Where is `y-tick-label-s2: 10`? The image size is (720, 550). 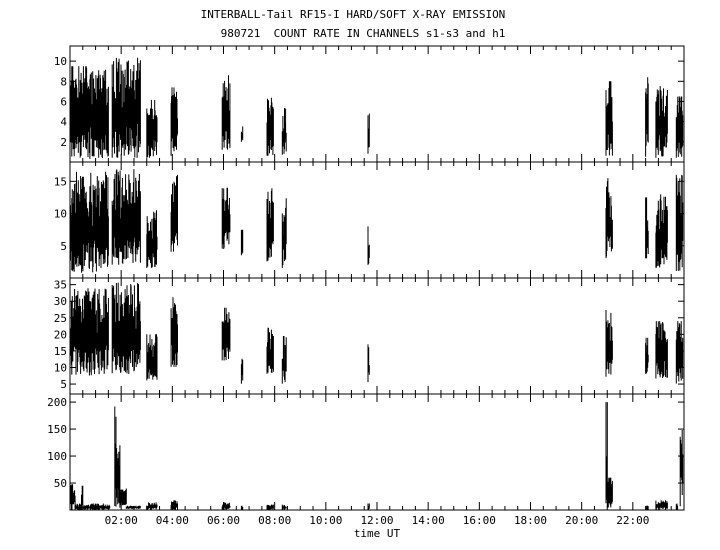
y-tick-label-s2: 10 is located at coordinates (60, 214).